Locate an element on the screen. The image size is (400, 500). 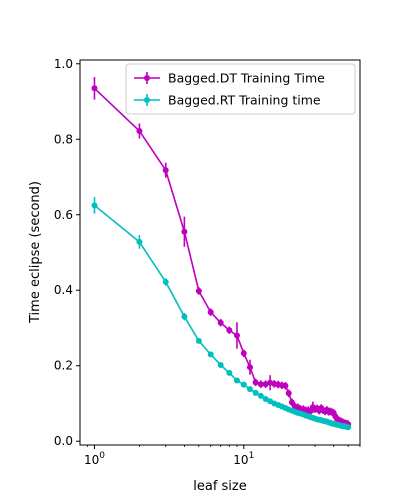
y-tick-label: 1.0 is located at coordinates (63, 64).